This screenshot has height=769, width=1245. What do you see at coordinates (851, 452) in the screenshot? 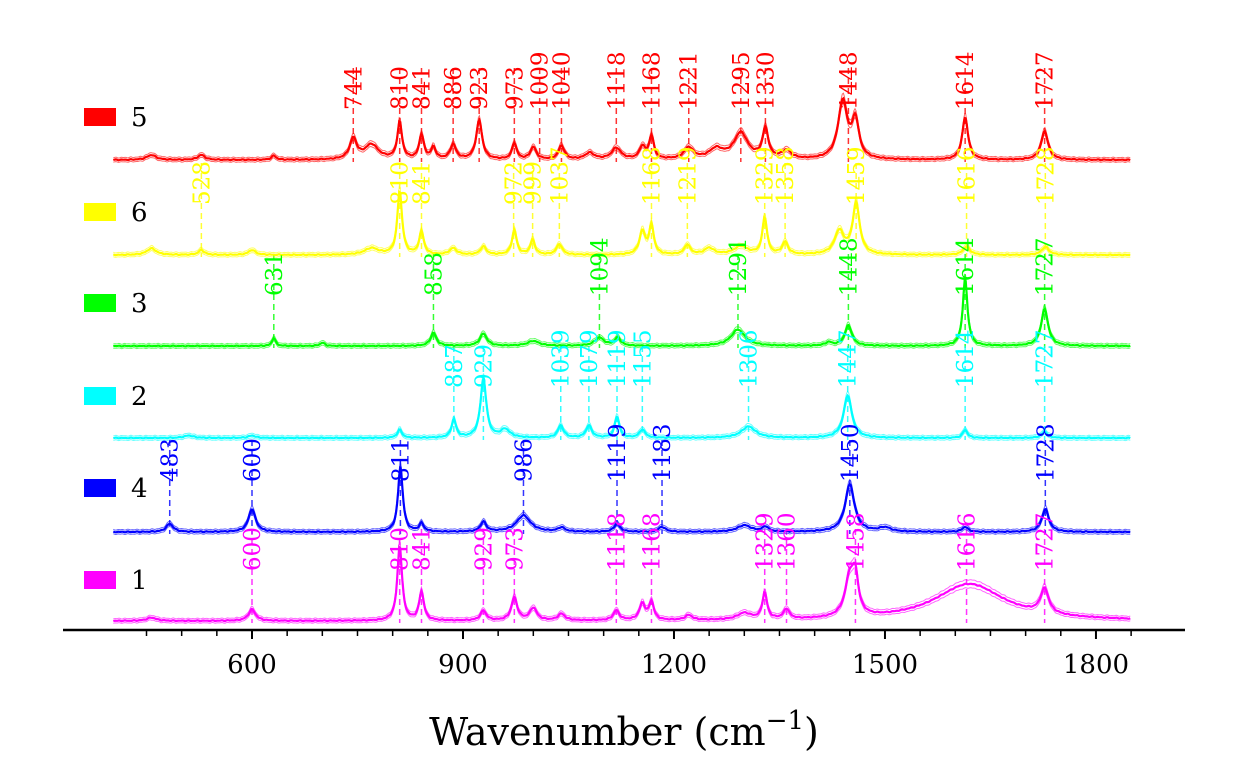
I see `peak-label: 1450` at bounding box center [851, 452].